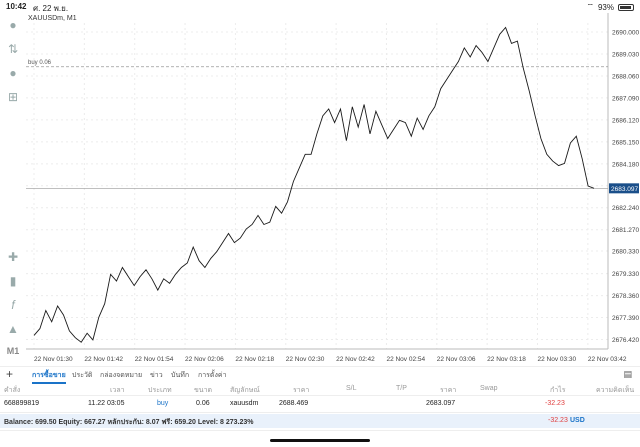  I want to click on panel-toggle-icon: ▤, so click(627, 374).